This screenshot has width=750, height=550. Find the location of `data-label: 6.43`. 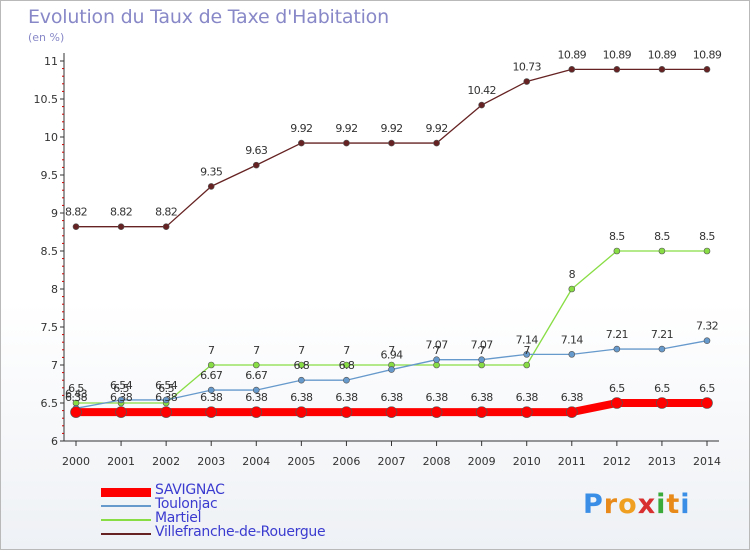

data-label: 6.43 is located at coordinates (76, 393).